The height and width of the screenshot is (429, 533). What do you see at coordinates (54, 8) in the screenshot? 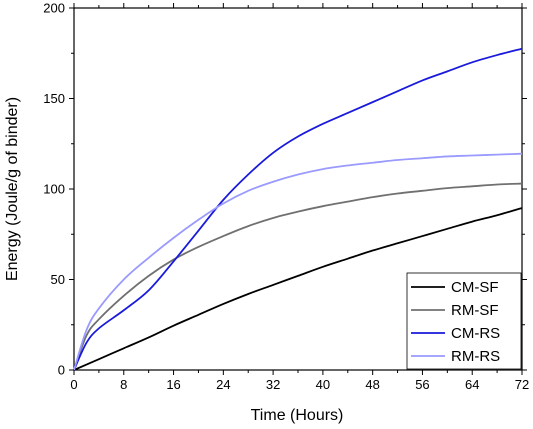
I see `y-tick-label: 200` at bounding box center [54, 8].